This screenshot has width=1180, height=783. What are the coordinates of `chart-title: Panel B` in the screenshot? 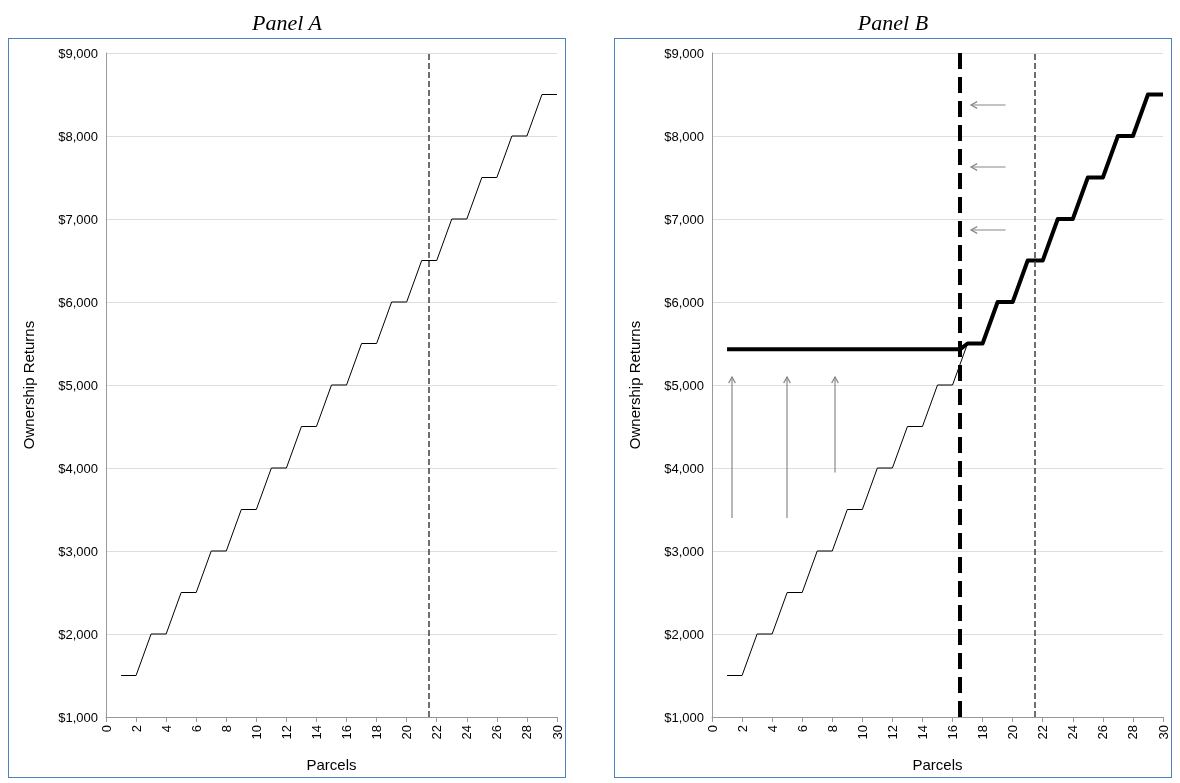 It's located at (893, 23).